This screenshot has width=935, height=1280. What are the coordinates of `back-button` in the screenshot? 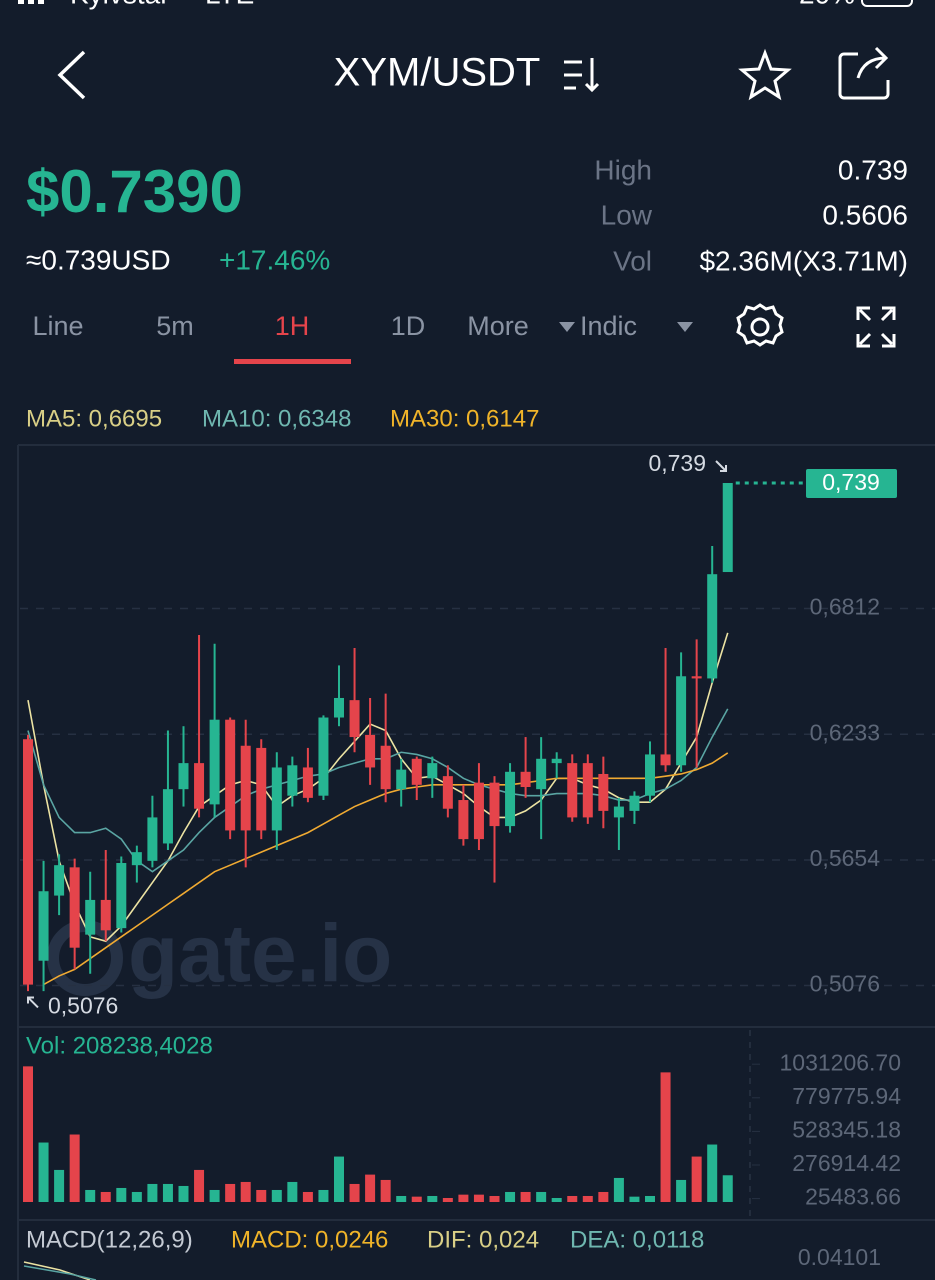 It's located at (71, 75).